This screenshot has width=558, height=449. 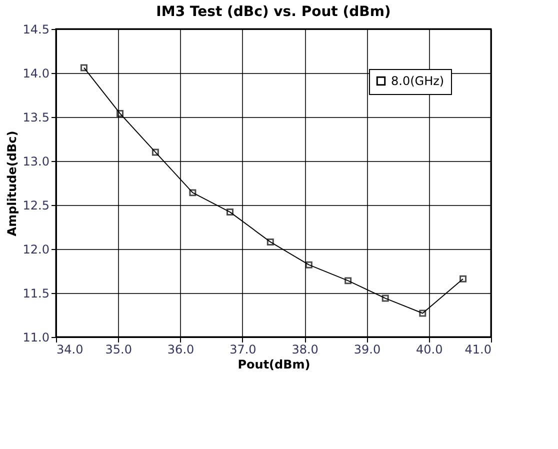 I want to click on x-tick-label: 39.0, so click(x=367, y=349).